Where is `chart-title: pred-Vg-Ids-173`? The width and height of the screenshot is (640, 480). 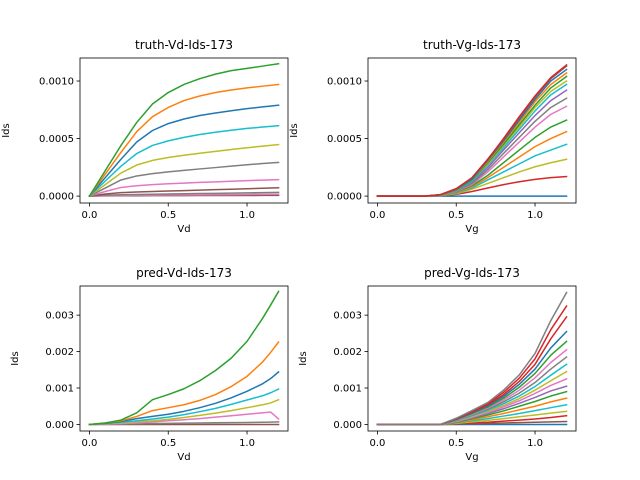
chart-title: pred-Vg-Ids-173 is located at coordinates (472, 273).